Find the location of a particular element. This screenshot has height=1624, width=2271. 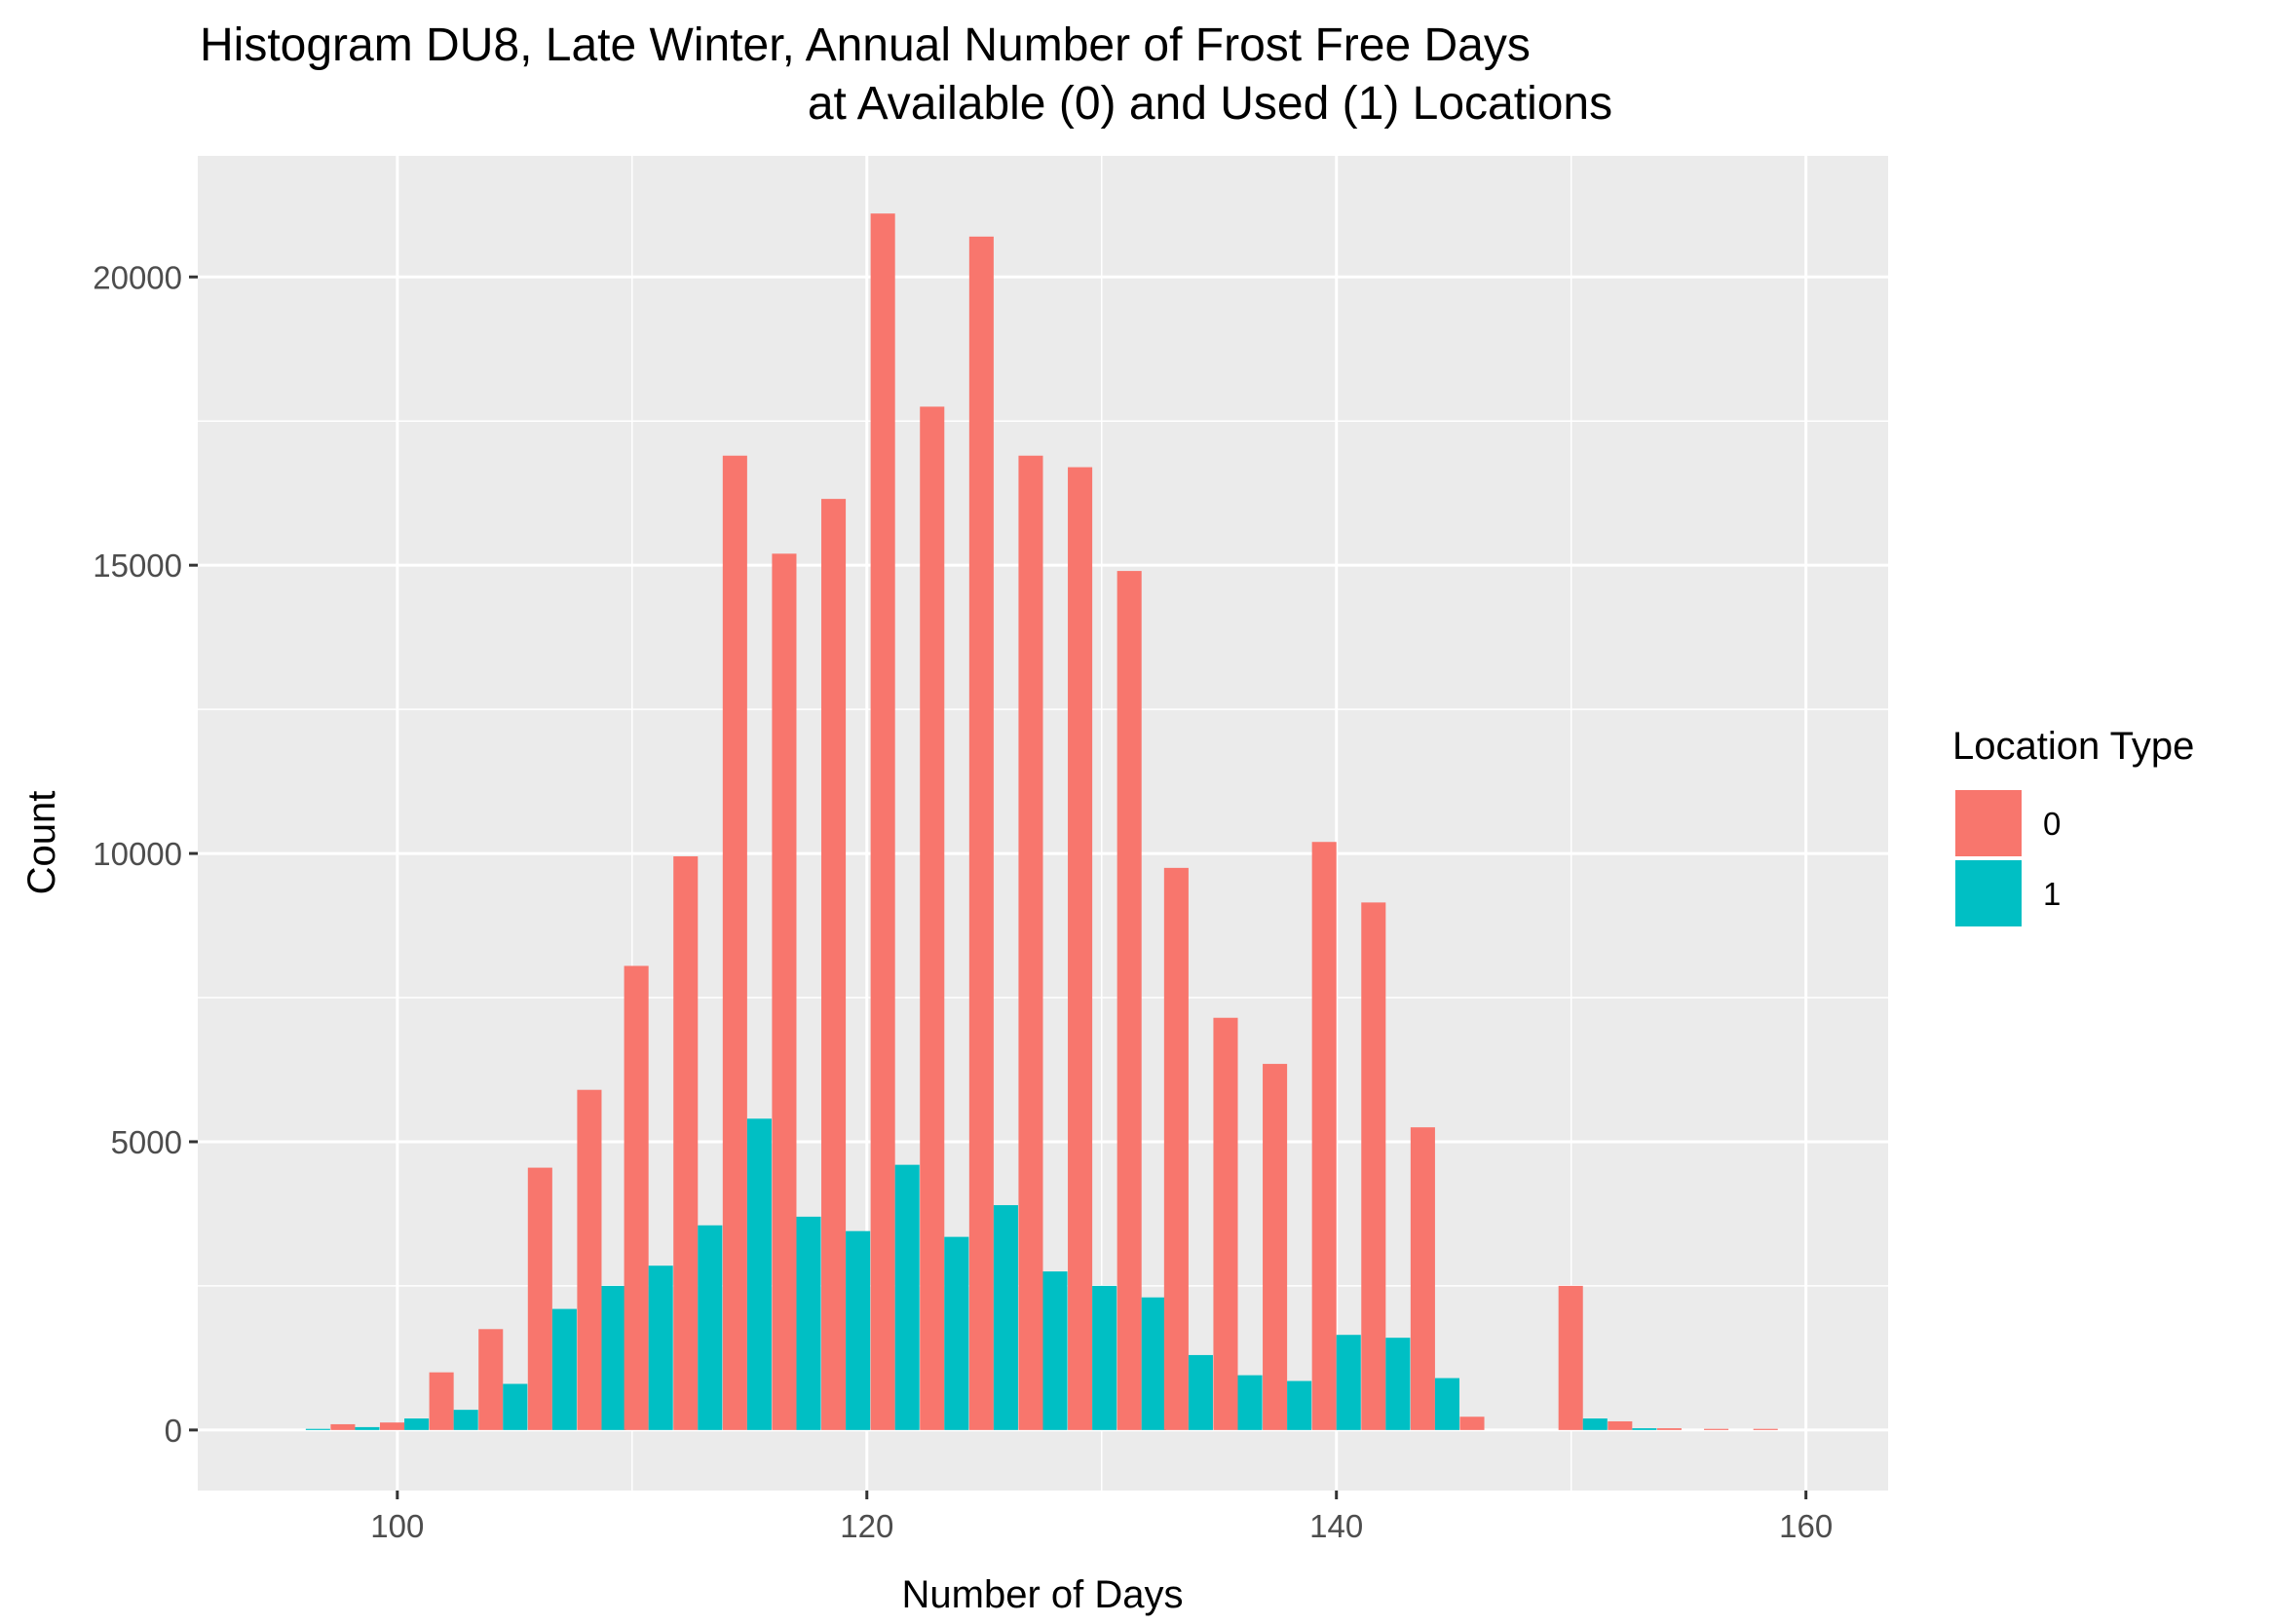

x-tick-label: 140 is located at coordinates (1336, 1526).